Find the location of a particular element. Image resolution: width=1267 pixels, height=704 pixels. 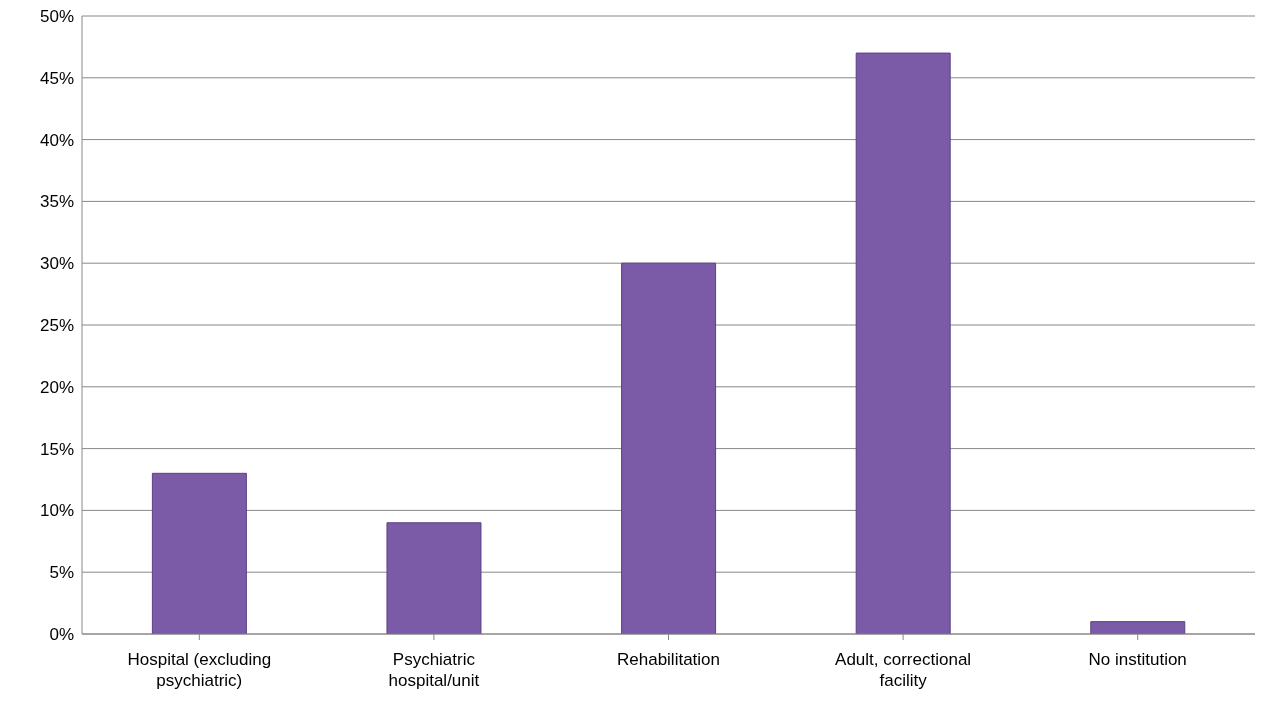

x-tick-label: Adult, correctional facility is located at coordinates (903, 670).